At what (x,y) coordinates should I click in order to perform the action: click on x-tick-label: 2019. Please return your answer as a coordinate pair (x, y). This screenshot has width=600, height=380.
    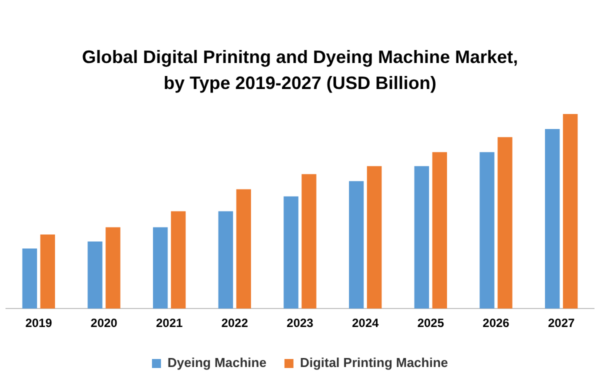
    Looking at the image, I should click on (38, 323).